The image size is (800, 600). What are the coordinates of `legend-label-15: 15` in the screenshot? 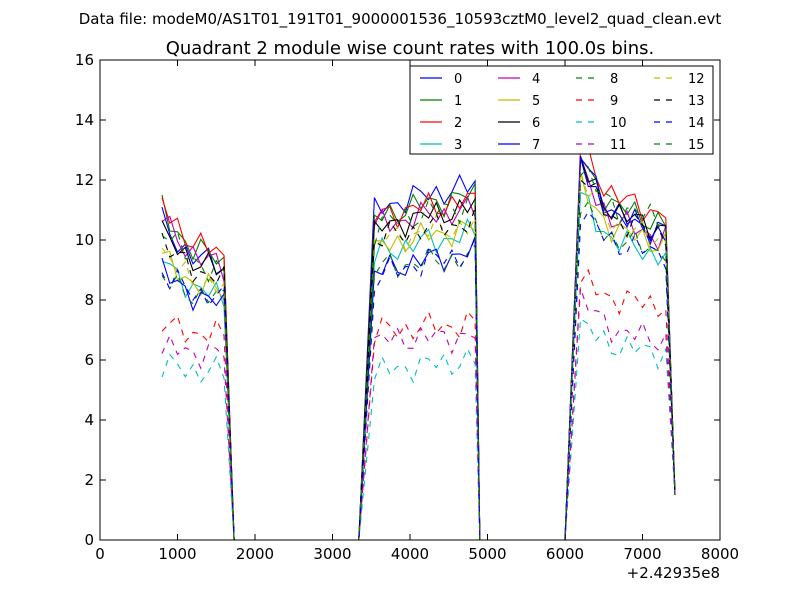 It's located at (696, 145).